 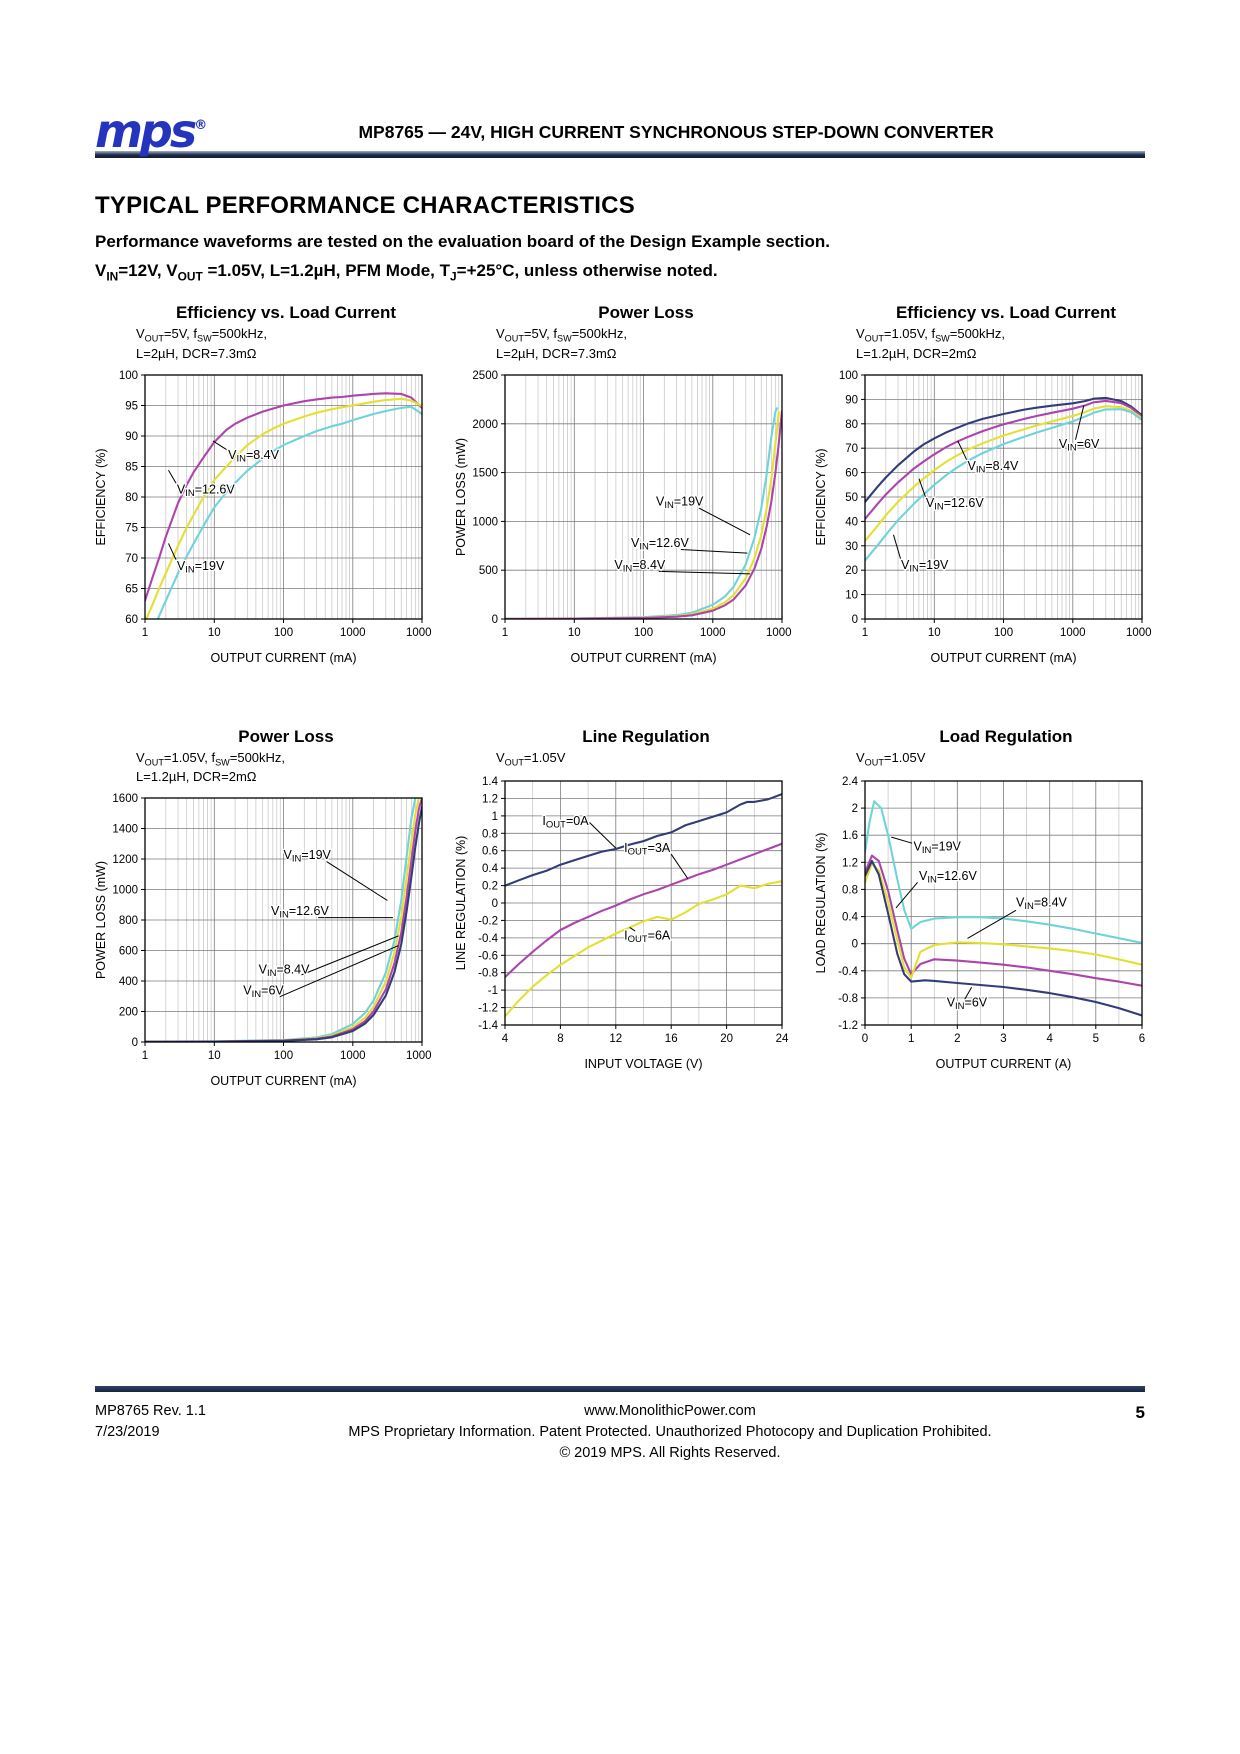 I want to click on doc-revision: MP8765 Rev. 1.1, so click(x=150, y=1411).